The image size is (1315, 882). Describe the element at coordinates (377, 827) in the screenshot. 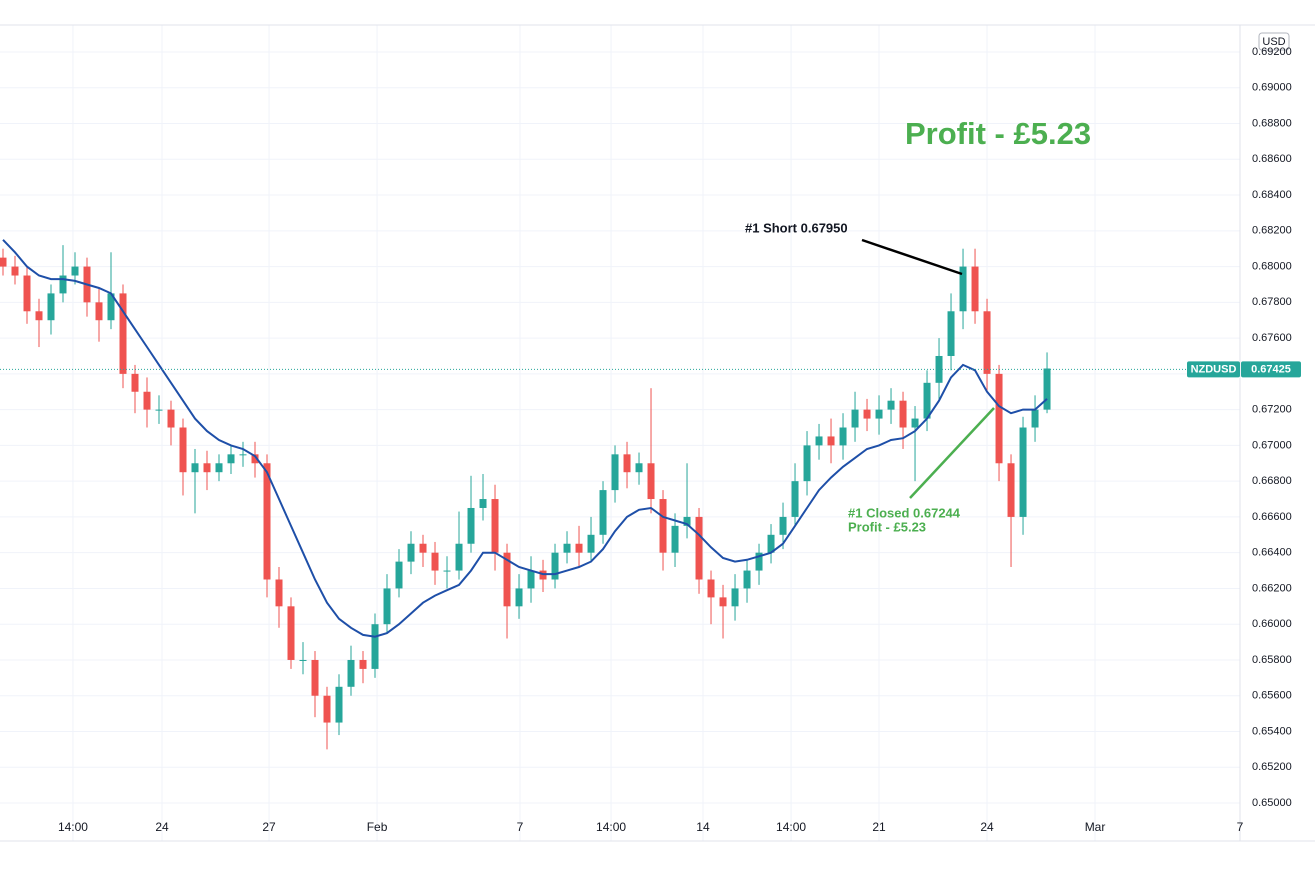

I see `x-tick-label: Feb` at that location.